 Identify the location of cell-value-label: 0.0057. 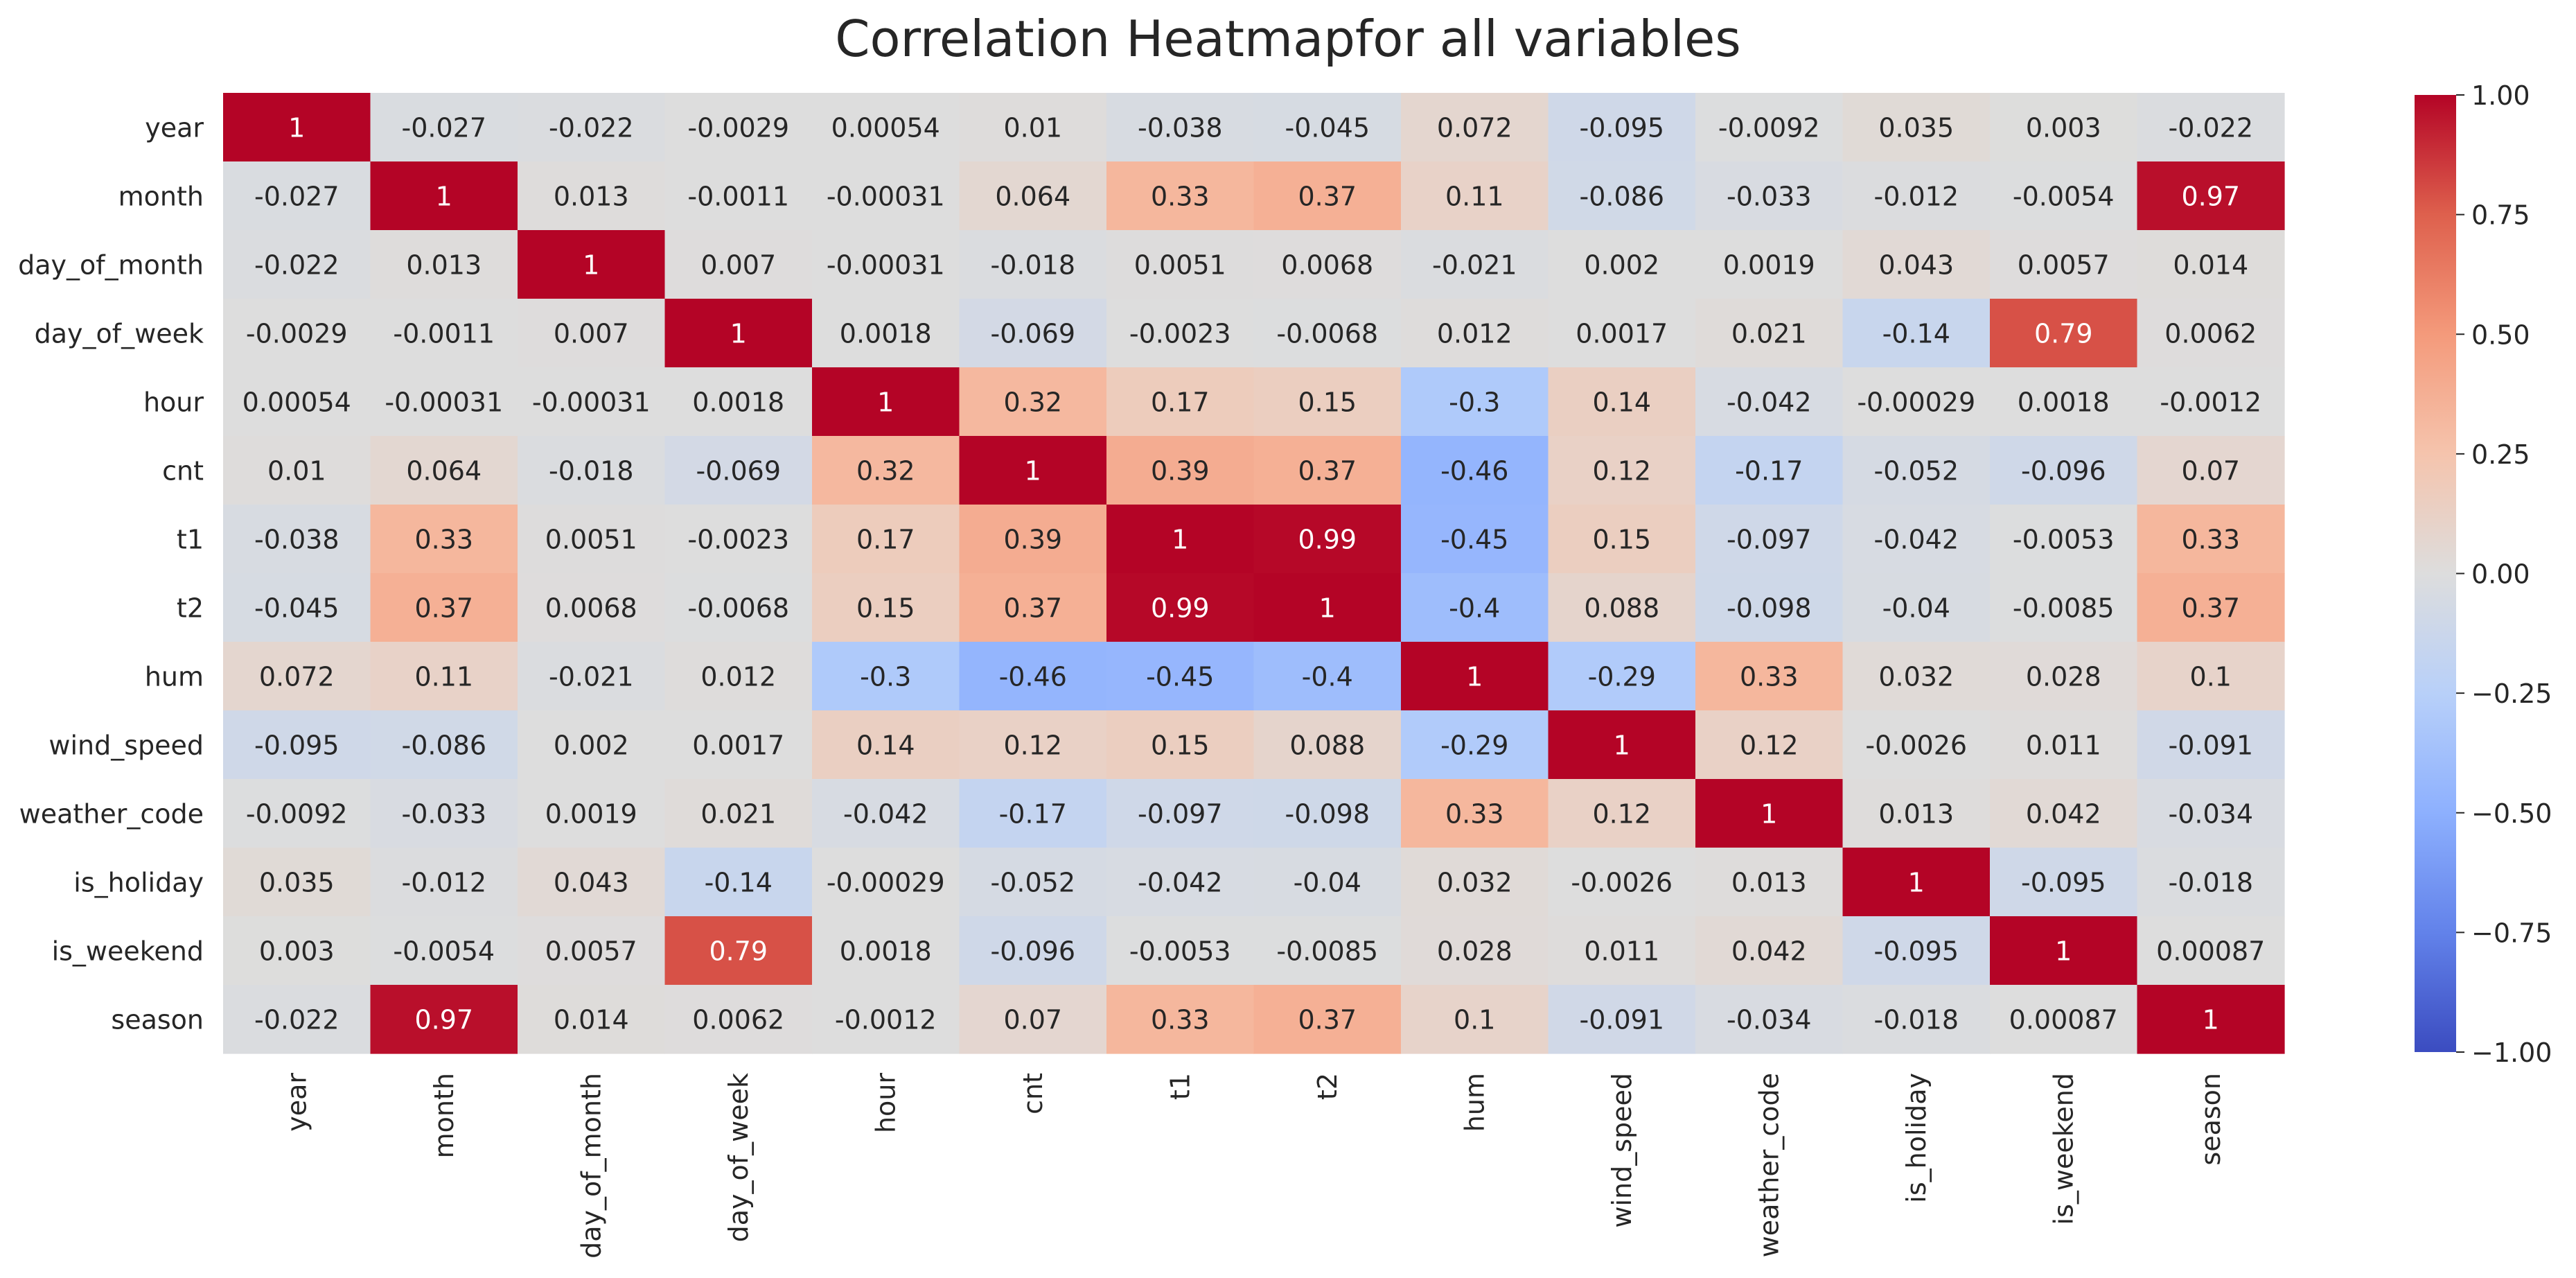
(591, 951).